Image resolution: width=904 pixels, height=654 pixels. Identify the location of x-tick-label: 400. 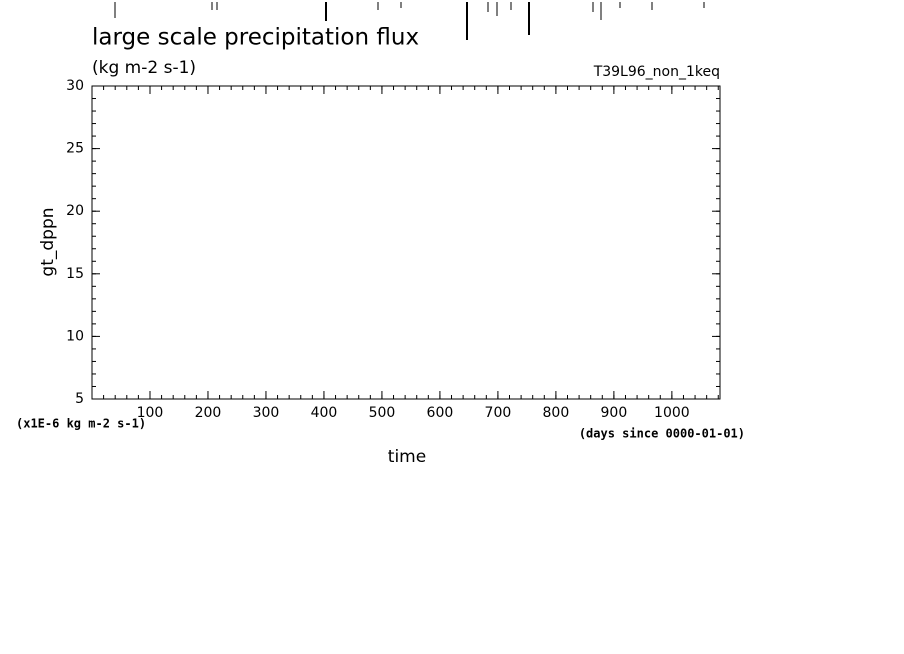
(324, 413).